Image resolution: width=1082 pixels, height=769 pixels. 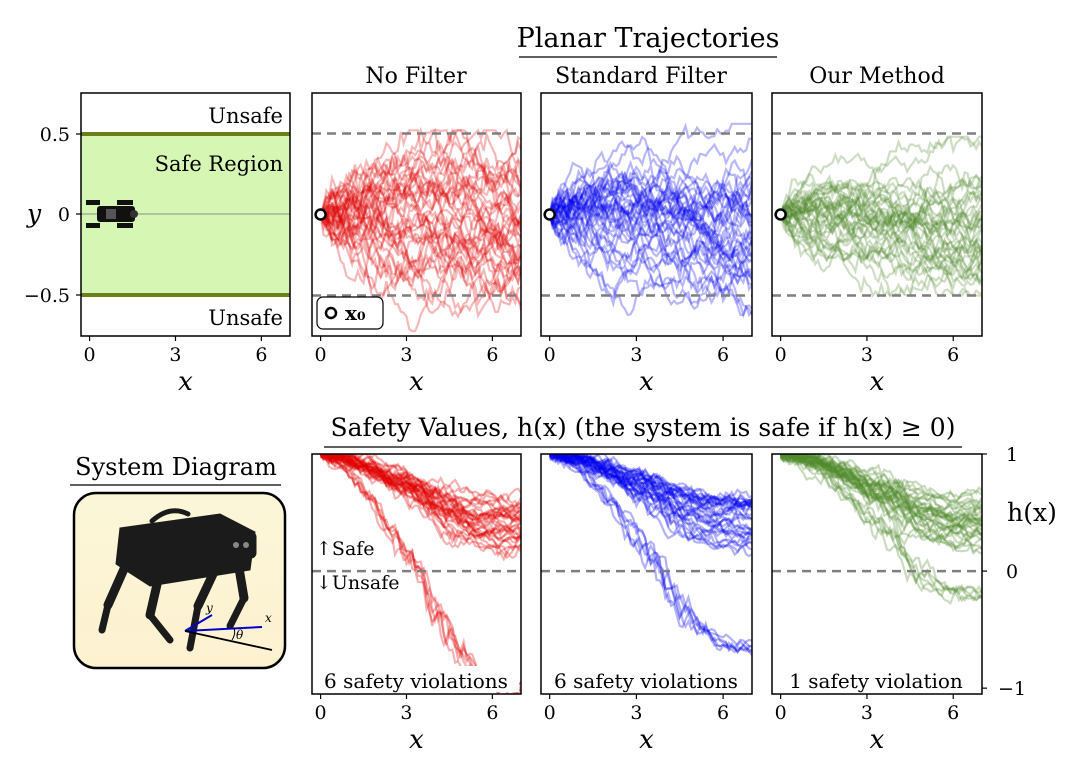 What do you see at coordinates (353, 549) in the screenshot?
I see `safe-label: Safe` at bounding box center [353, 549].